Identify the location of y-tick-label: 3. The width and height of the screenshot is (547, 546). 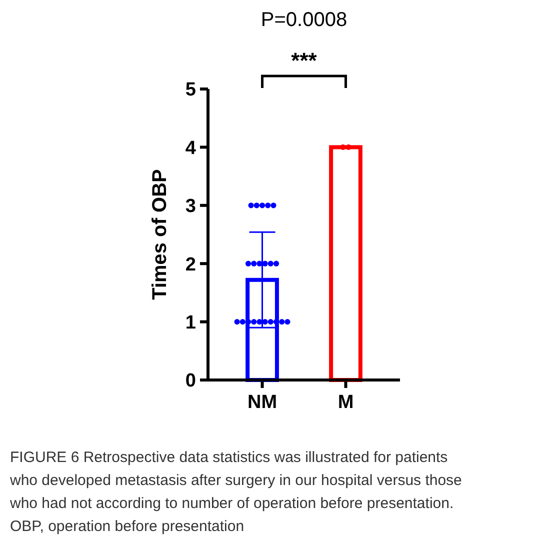
(190, 207).